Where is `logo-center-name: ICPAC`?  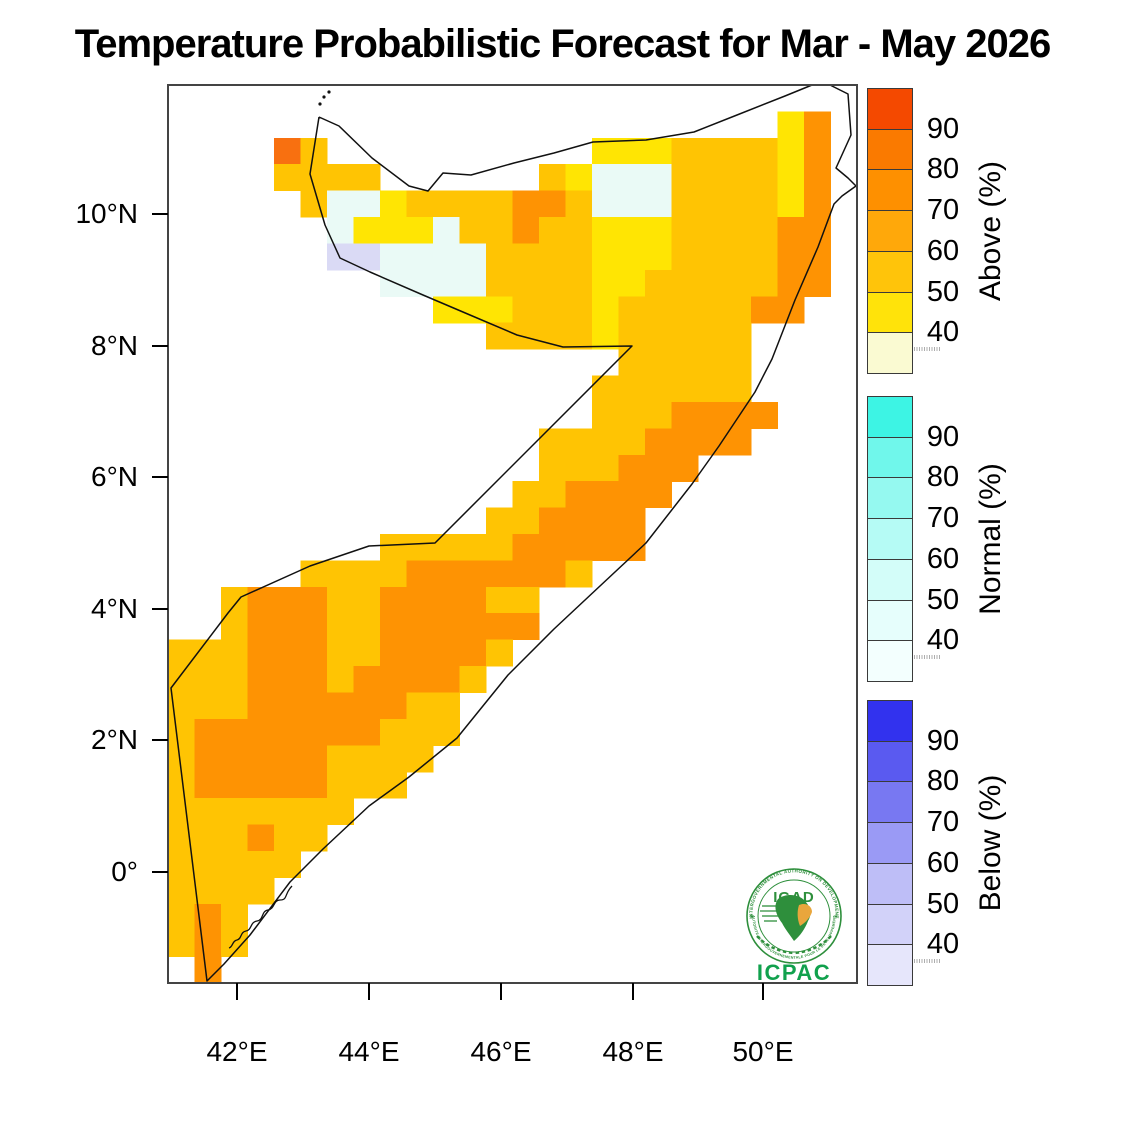 logo-center-name: ICPAC is located at coordinates (794, 972).